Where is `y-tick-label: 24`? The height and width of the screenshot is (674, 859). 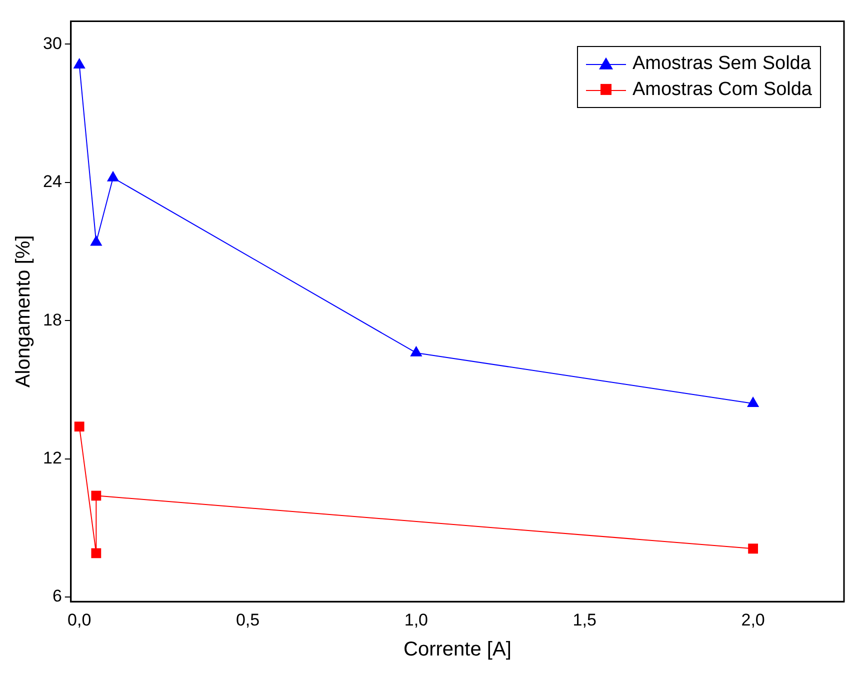
y-tick-label: 24 is located at coordinates (52, 182).